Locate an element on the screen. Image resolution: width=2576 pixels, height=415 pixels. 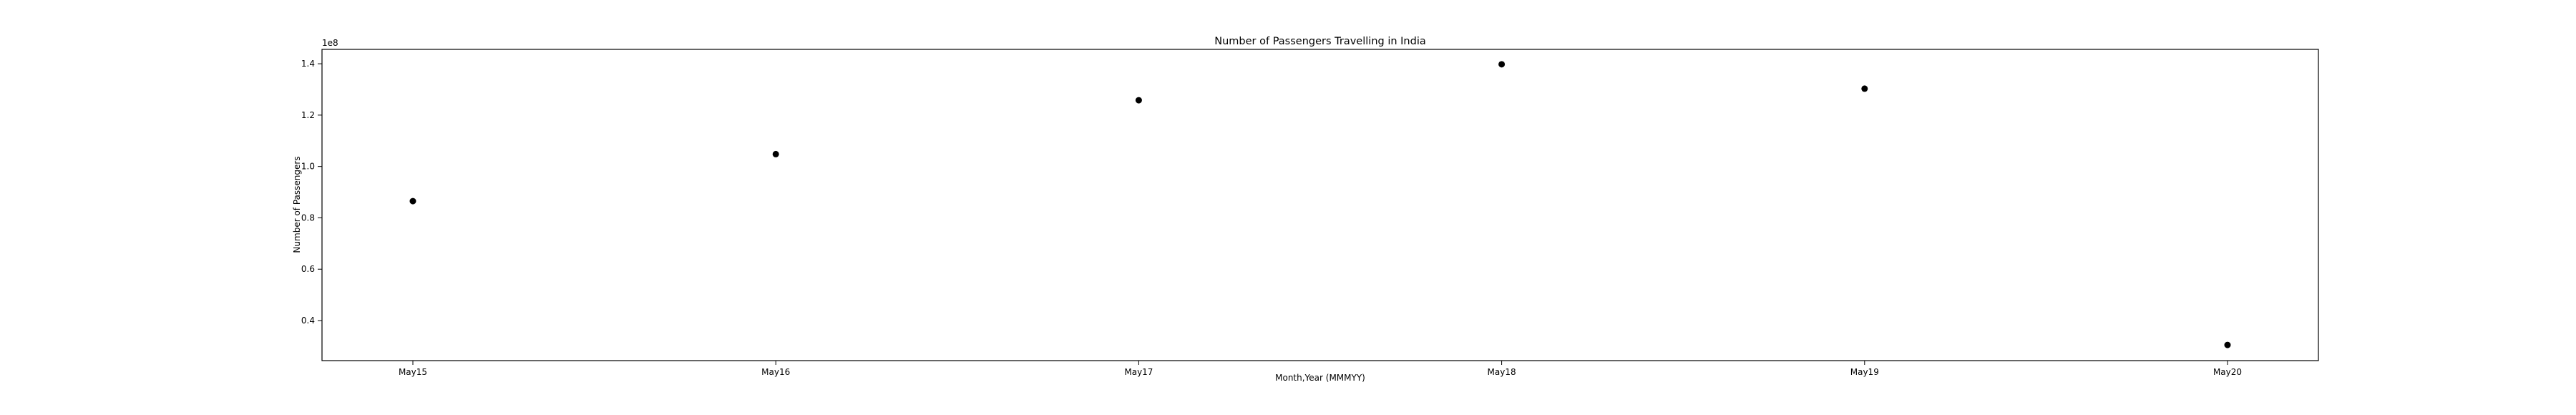
y-ticks: 0.4 0.6 0.8 1.0 1.2 1.4 is located at coordinates (311, 193).